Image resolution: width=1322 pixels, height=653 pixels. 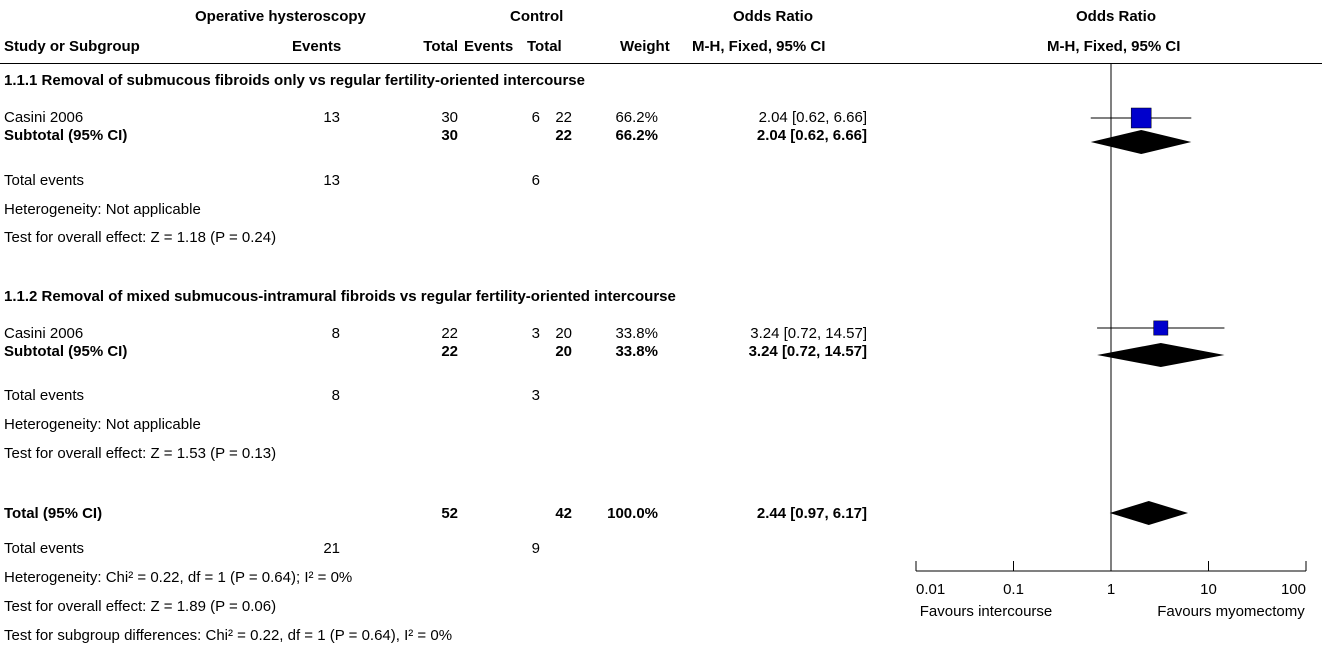 I want to click on subtotal-total1: 22, so click(x=449, y=351).